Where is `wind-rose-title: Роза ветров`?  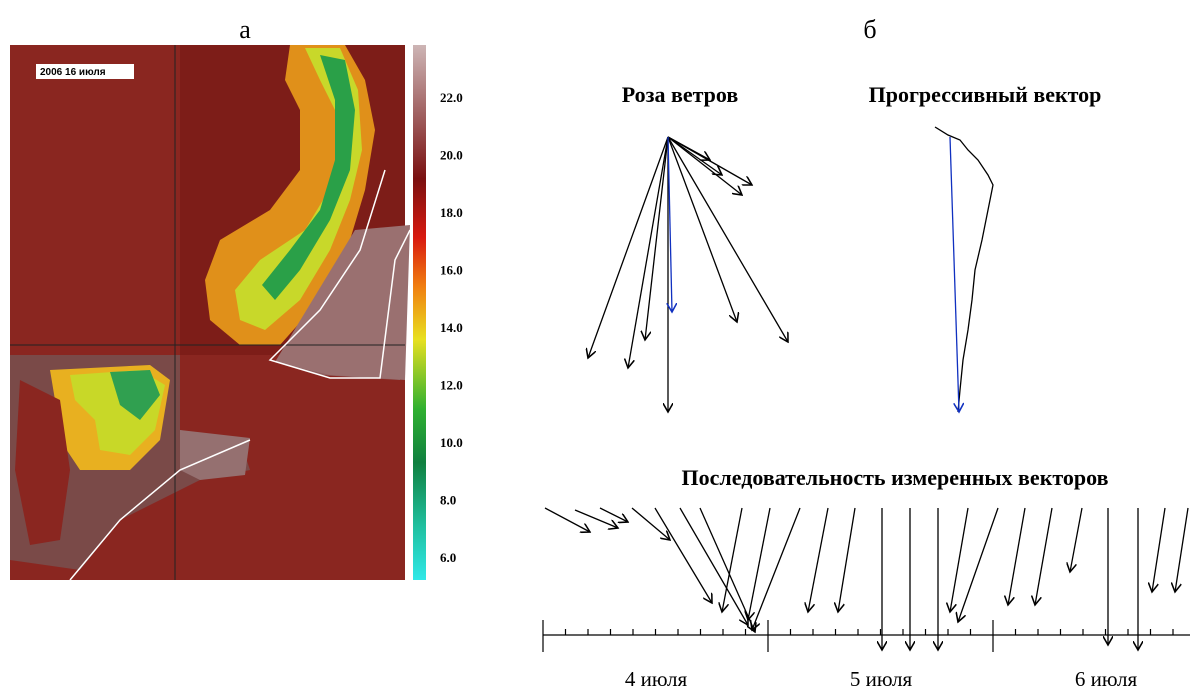 wind-rose-title: Роза ветров is located at coordinates (680, 94).